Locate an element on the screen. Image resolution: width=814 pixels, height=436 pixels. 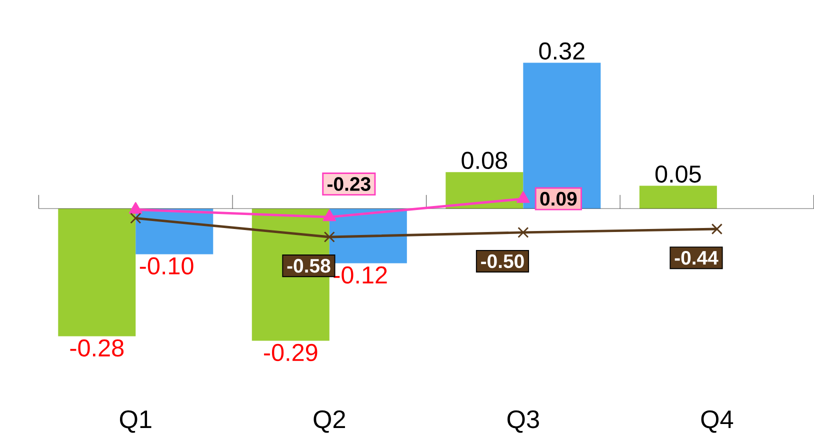
data-label: 0.09 is located at coordinates (558, 199).